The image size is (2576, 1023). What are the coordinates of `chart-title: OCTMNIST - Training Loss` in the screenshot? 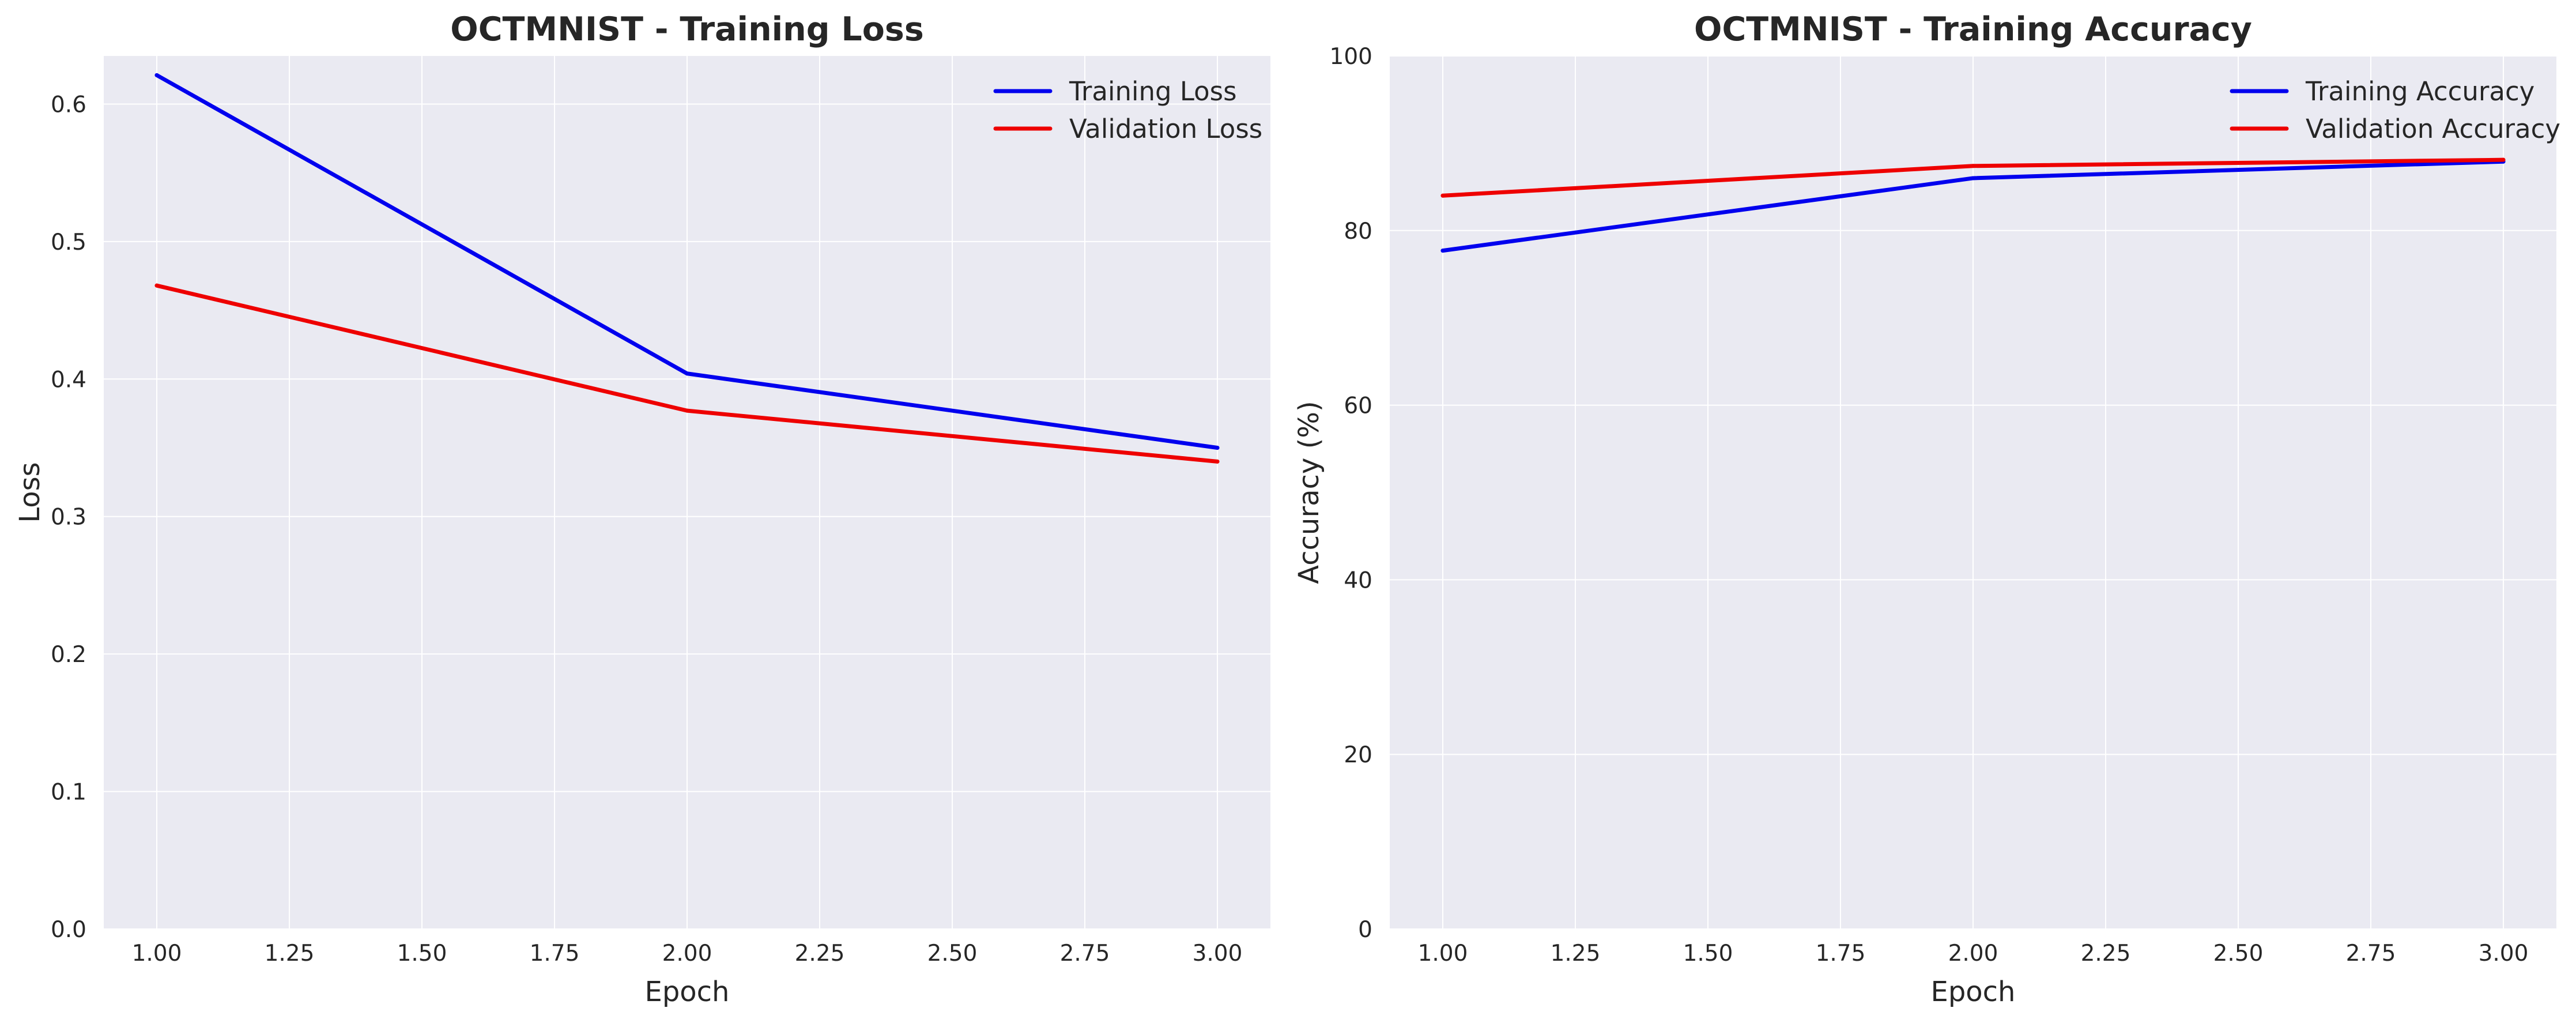 It's located at (687, 29).